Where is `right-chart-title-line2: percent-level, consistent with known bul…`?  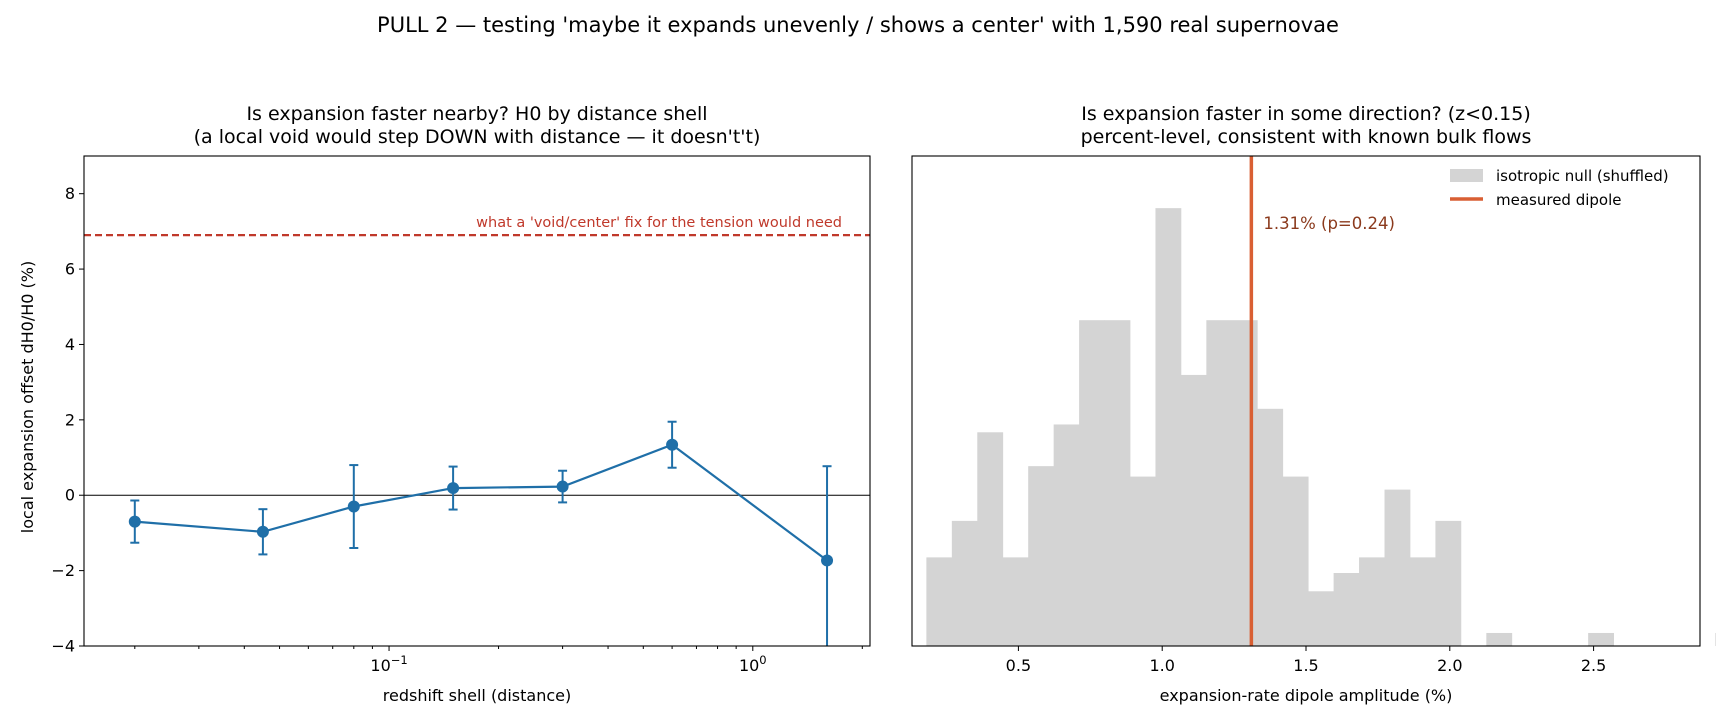
right-chart-title-line2: percent-level, consistent with known bul… is located at coordinates (1306, 137).